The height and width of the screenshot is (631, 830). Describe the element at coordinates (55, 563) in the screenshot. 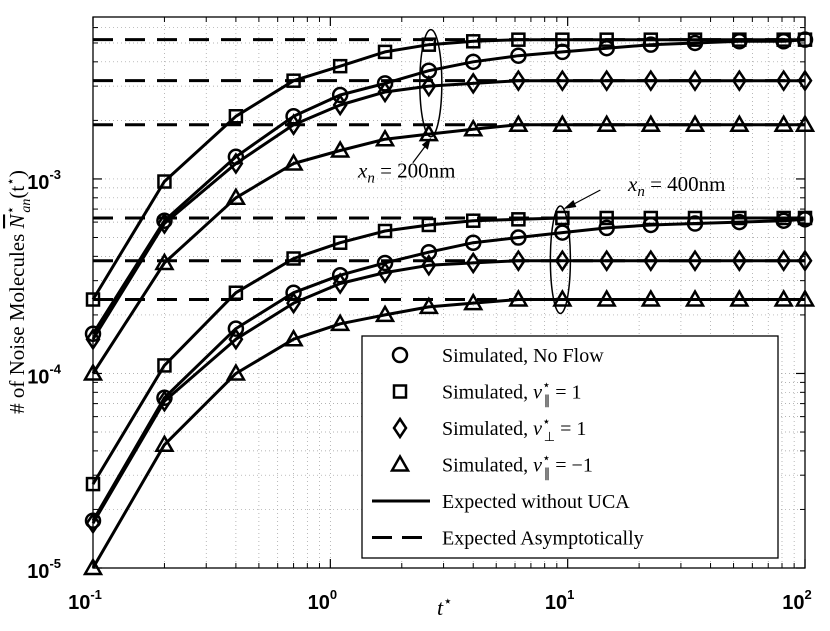

I see `y-tick-exponent: -5` at that location.